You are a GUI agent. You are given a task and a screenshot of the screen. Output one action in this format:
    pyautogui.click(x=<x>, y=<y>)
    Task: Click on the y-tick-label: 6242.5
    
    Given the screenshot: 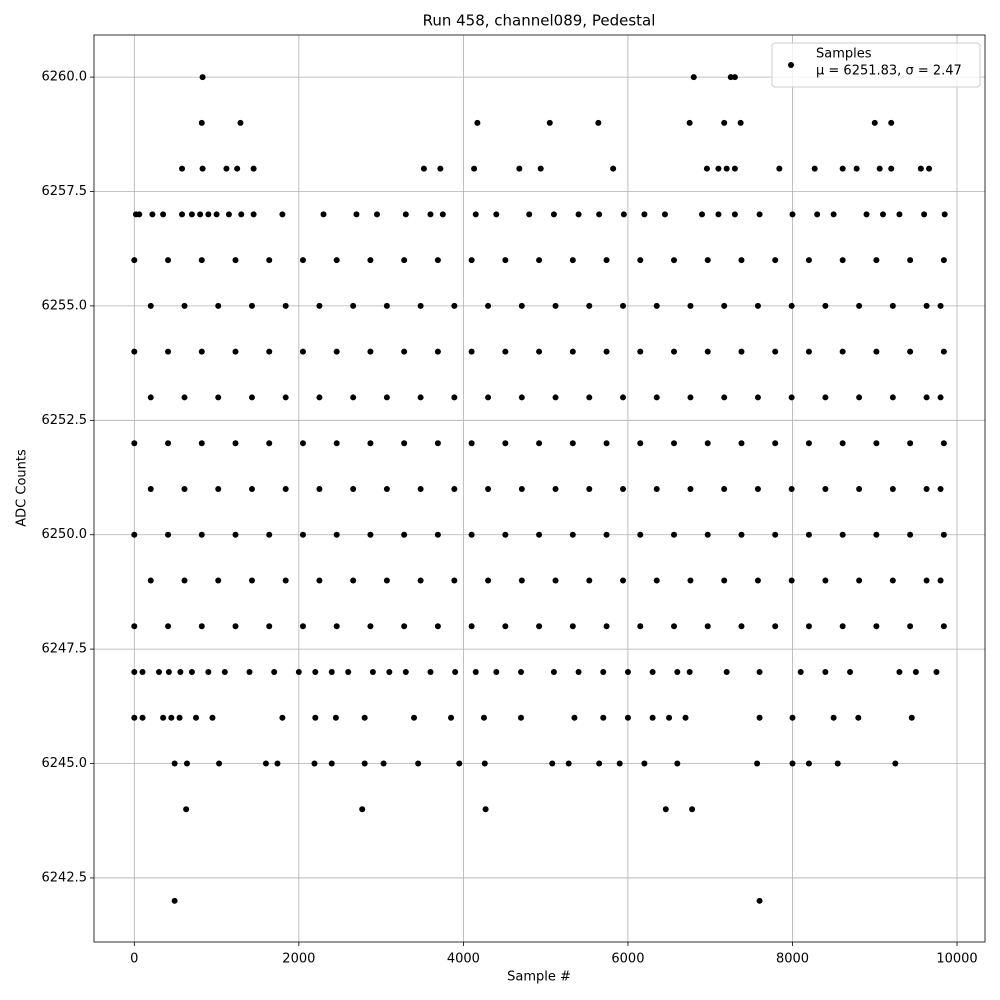 What is the action you would take?
    pyautogui.click(x=65, y=877)
    